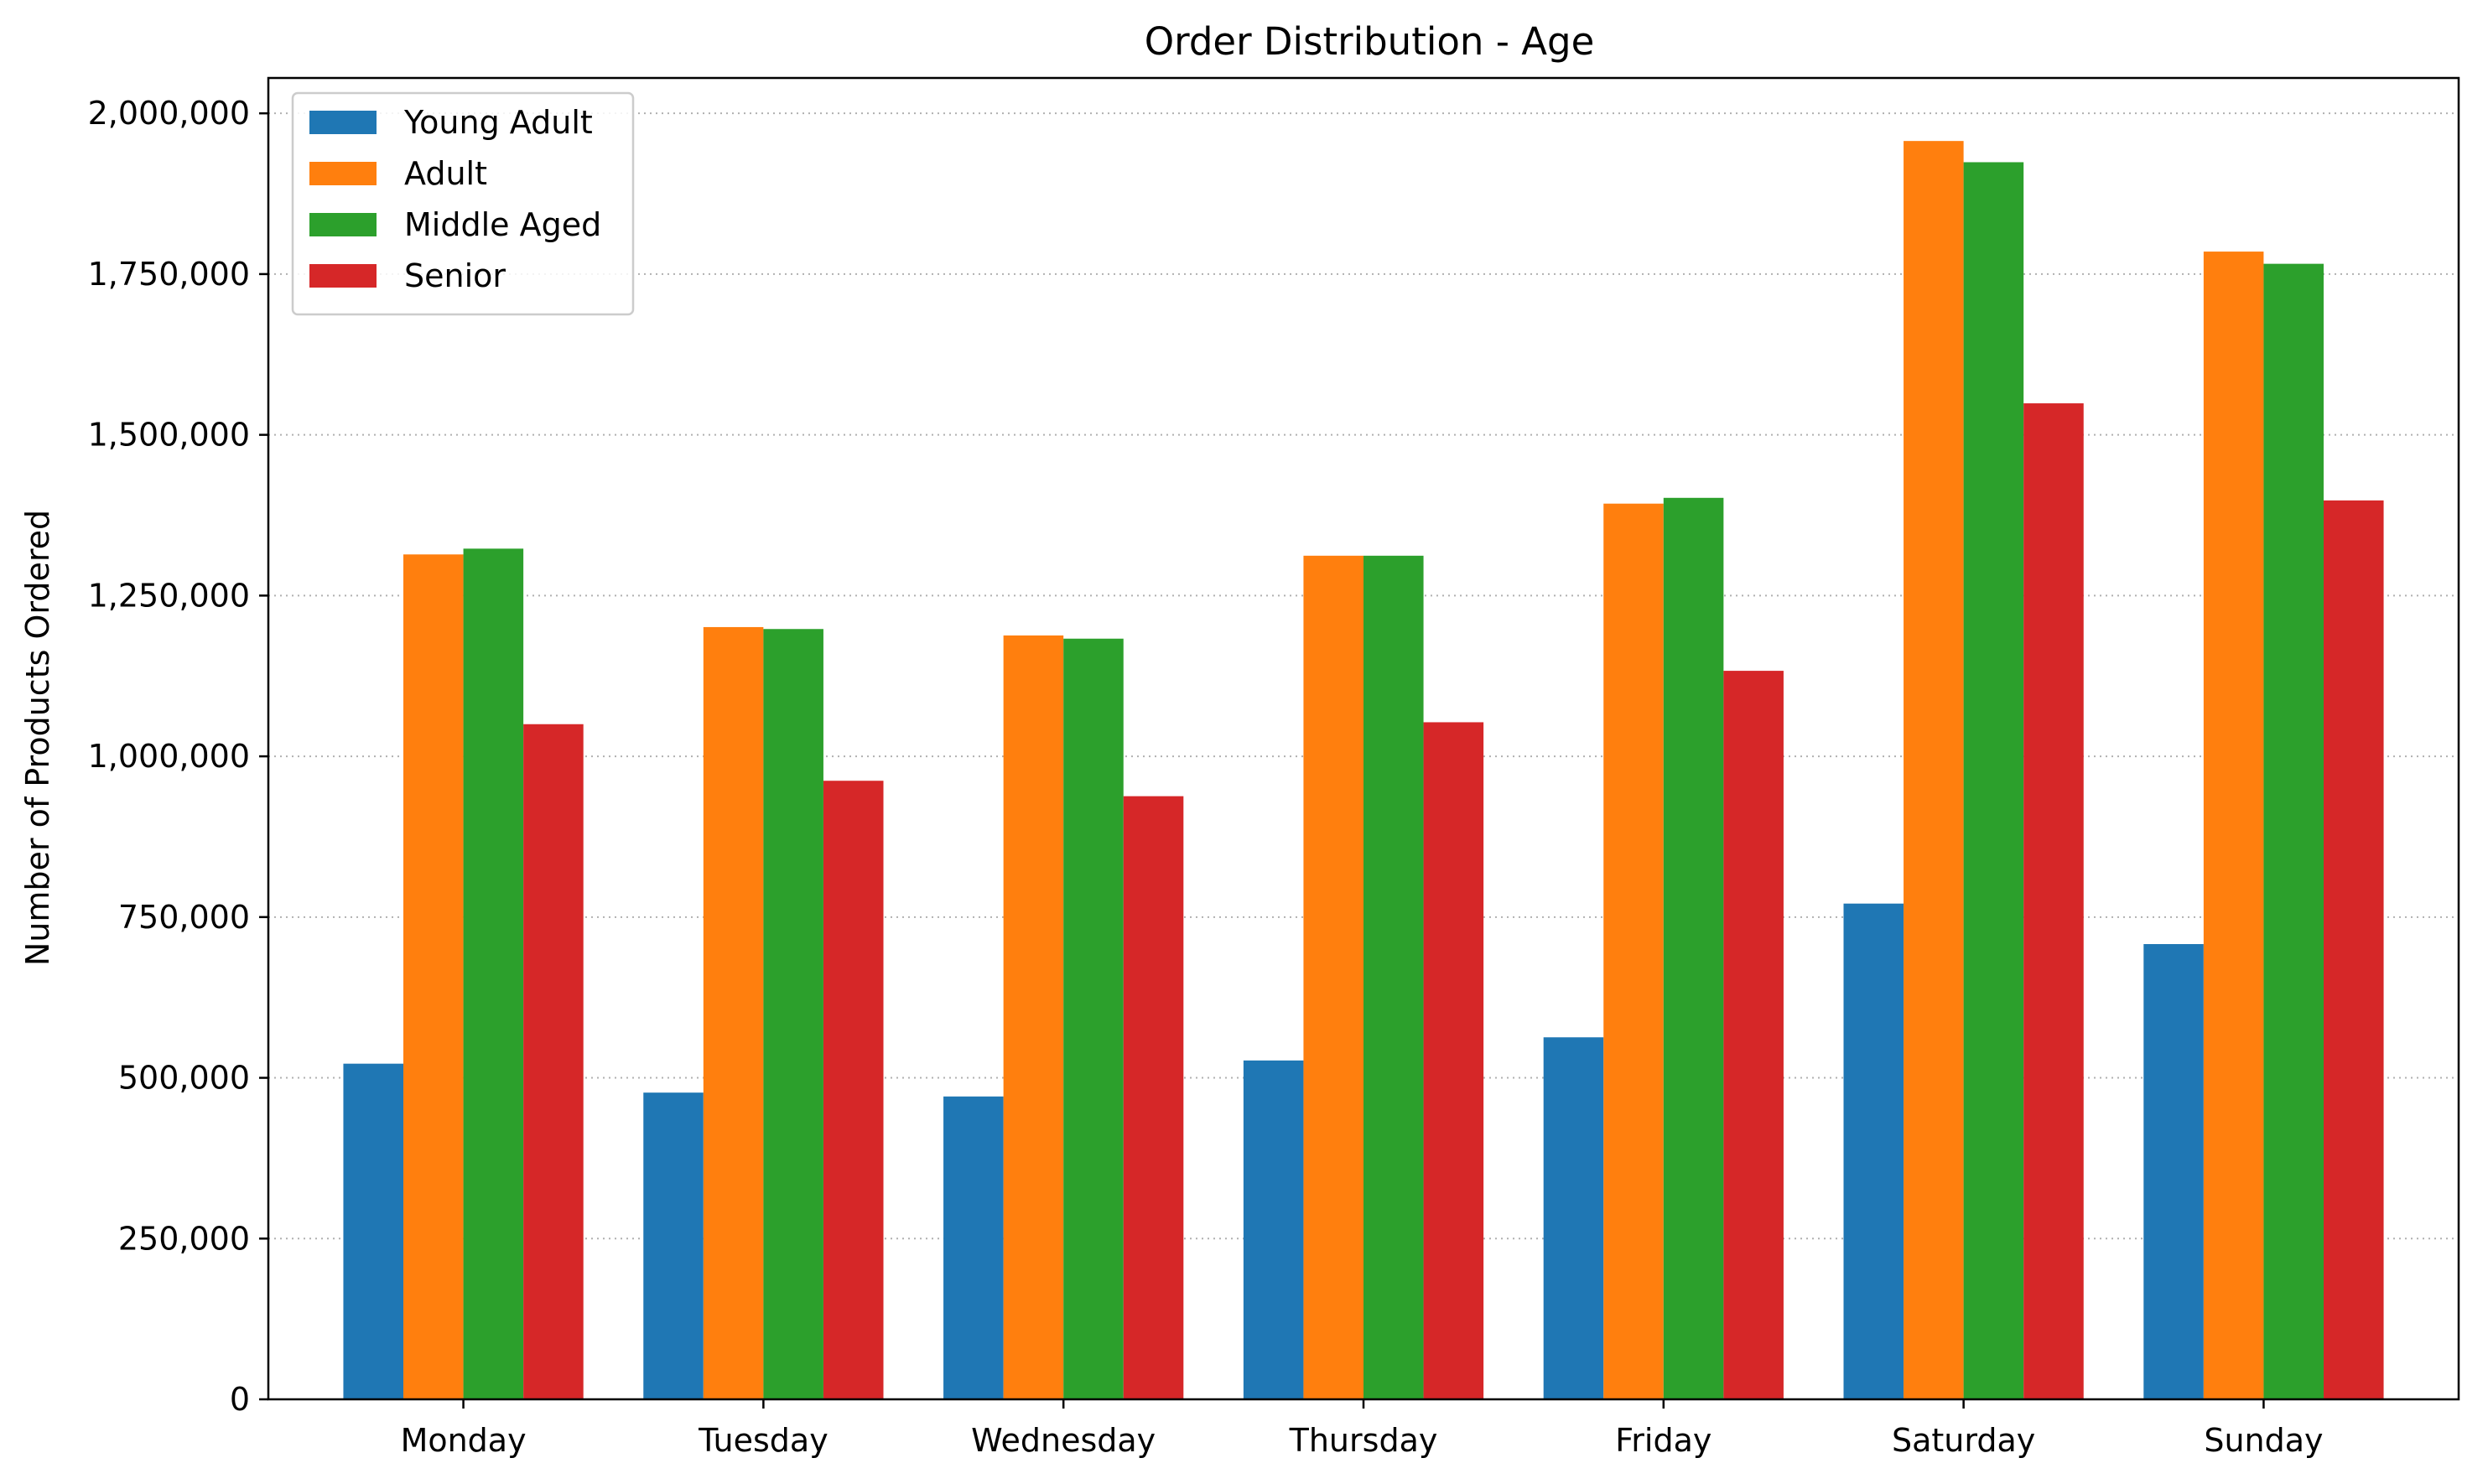 The image size is (2488, 1484). Describe the element at coordinates (343, 173) in the screenshot. I see `legend-swatch-adult` at that location.